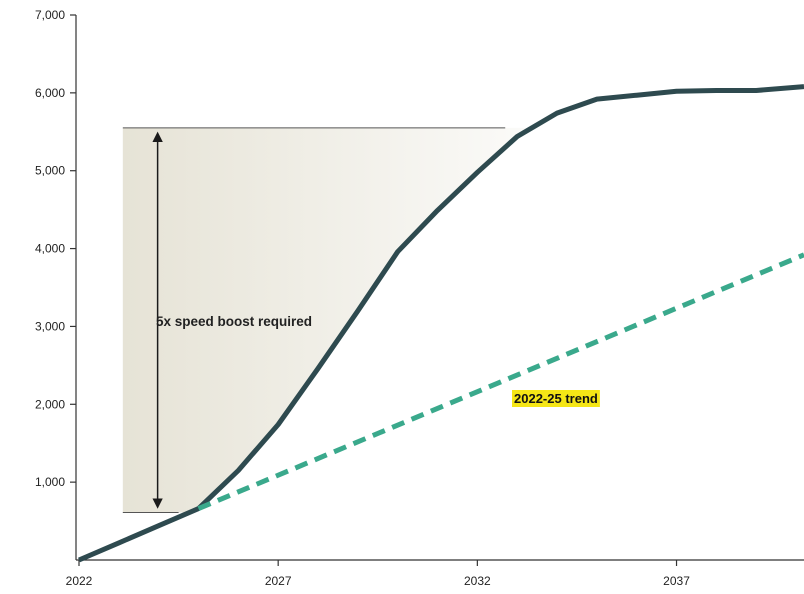 This screenshot has width=804, height=594. Describe the element at coordinates (234, 321) in the screenshot. I see `annotation-label: 5x speed boost required` at that location.